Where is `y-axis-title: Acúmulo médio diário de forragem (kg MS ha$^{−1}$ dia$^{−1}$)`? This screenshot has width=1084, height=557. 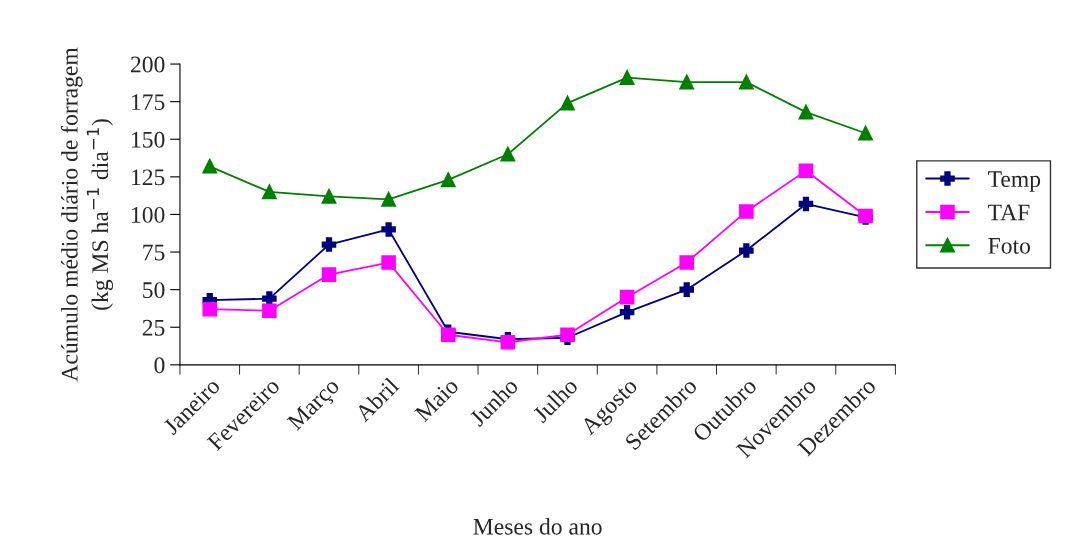
y-axis-title: Acúmulo médio diário de forragem (kg MS ha$^{−1}$ dia$^{−1}$) is located at coordinates (87, 214).